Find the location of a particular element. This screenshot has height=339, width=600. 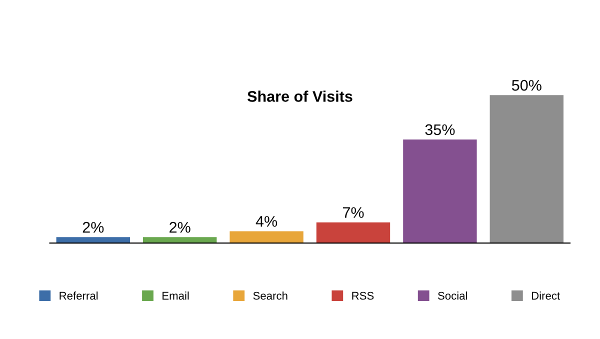

legend-label: Direct is located at coordinates (546, 296).